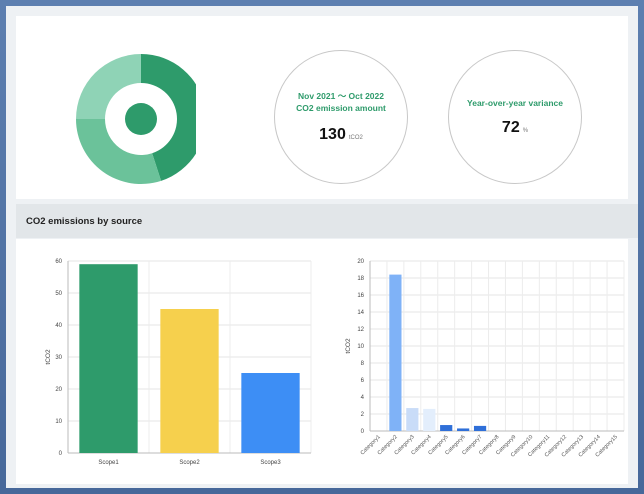  What do you see at coordinates (446, 428) in the screenshot?
I see `bar-category5` at bounding box center [446, 428].